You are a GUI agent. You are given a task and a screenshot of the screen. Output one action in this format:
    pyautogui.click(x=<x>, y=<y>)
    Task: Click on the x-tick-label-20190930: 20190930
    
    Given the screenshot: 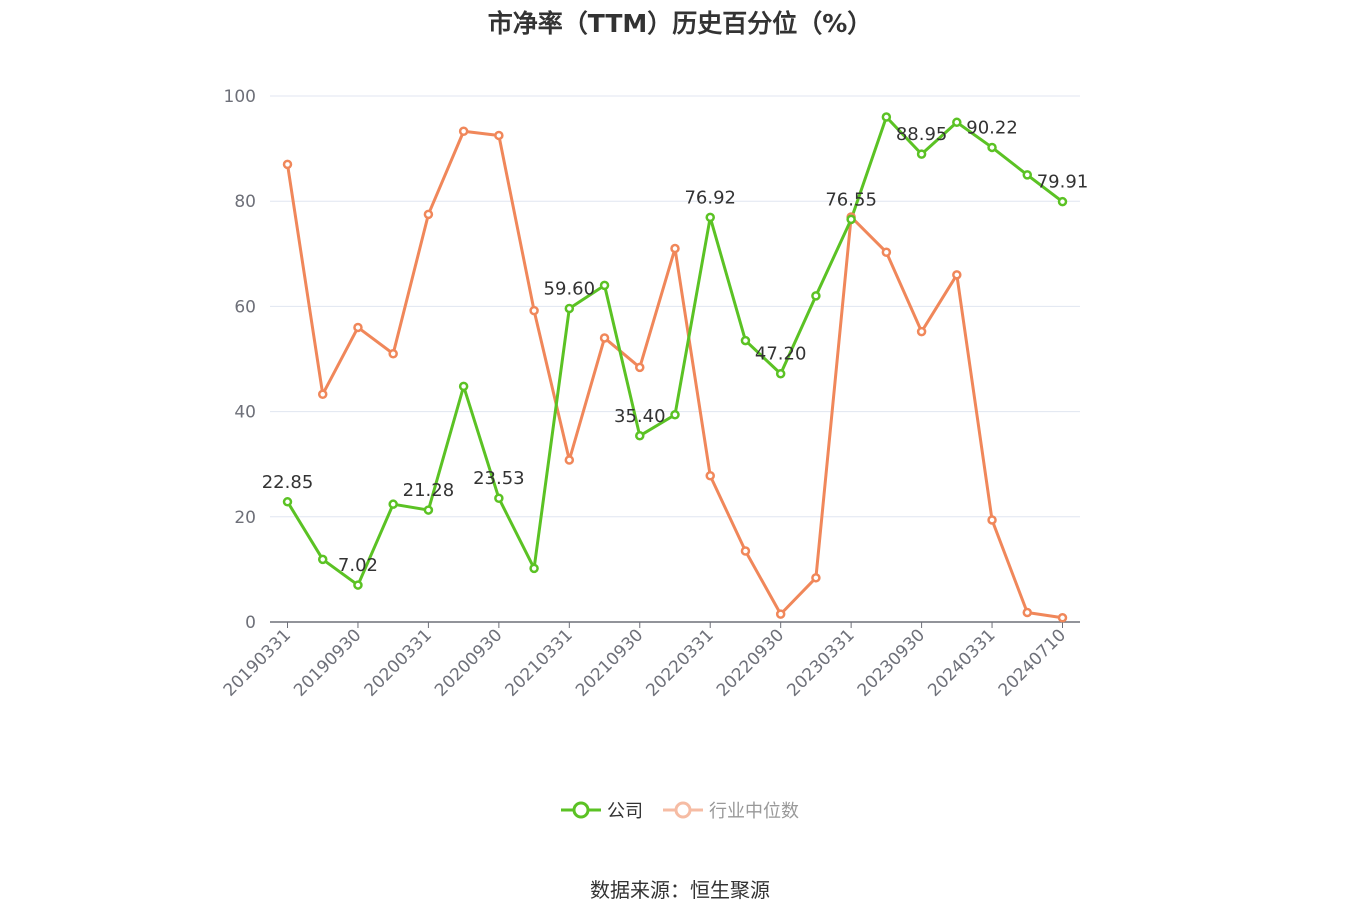 What is the action you would take?
    pyautogui.click(x=327, y=662)
    